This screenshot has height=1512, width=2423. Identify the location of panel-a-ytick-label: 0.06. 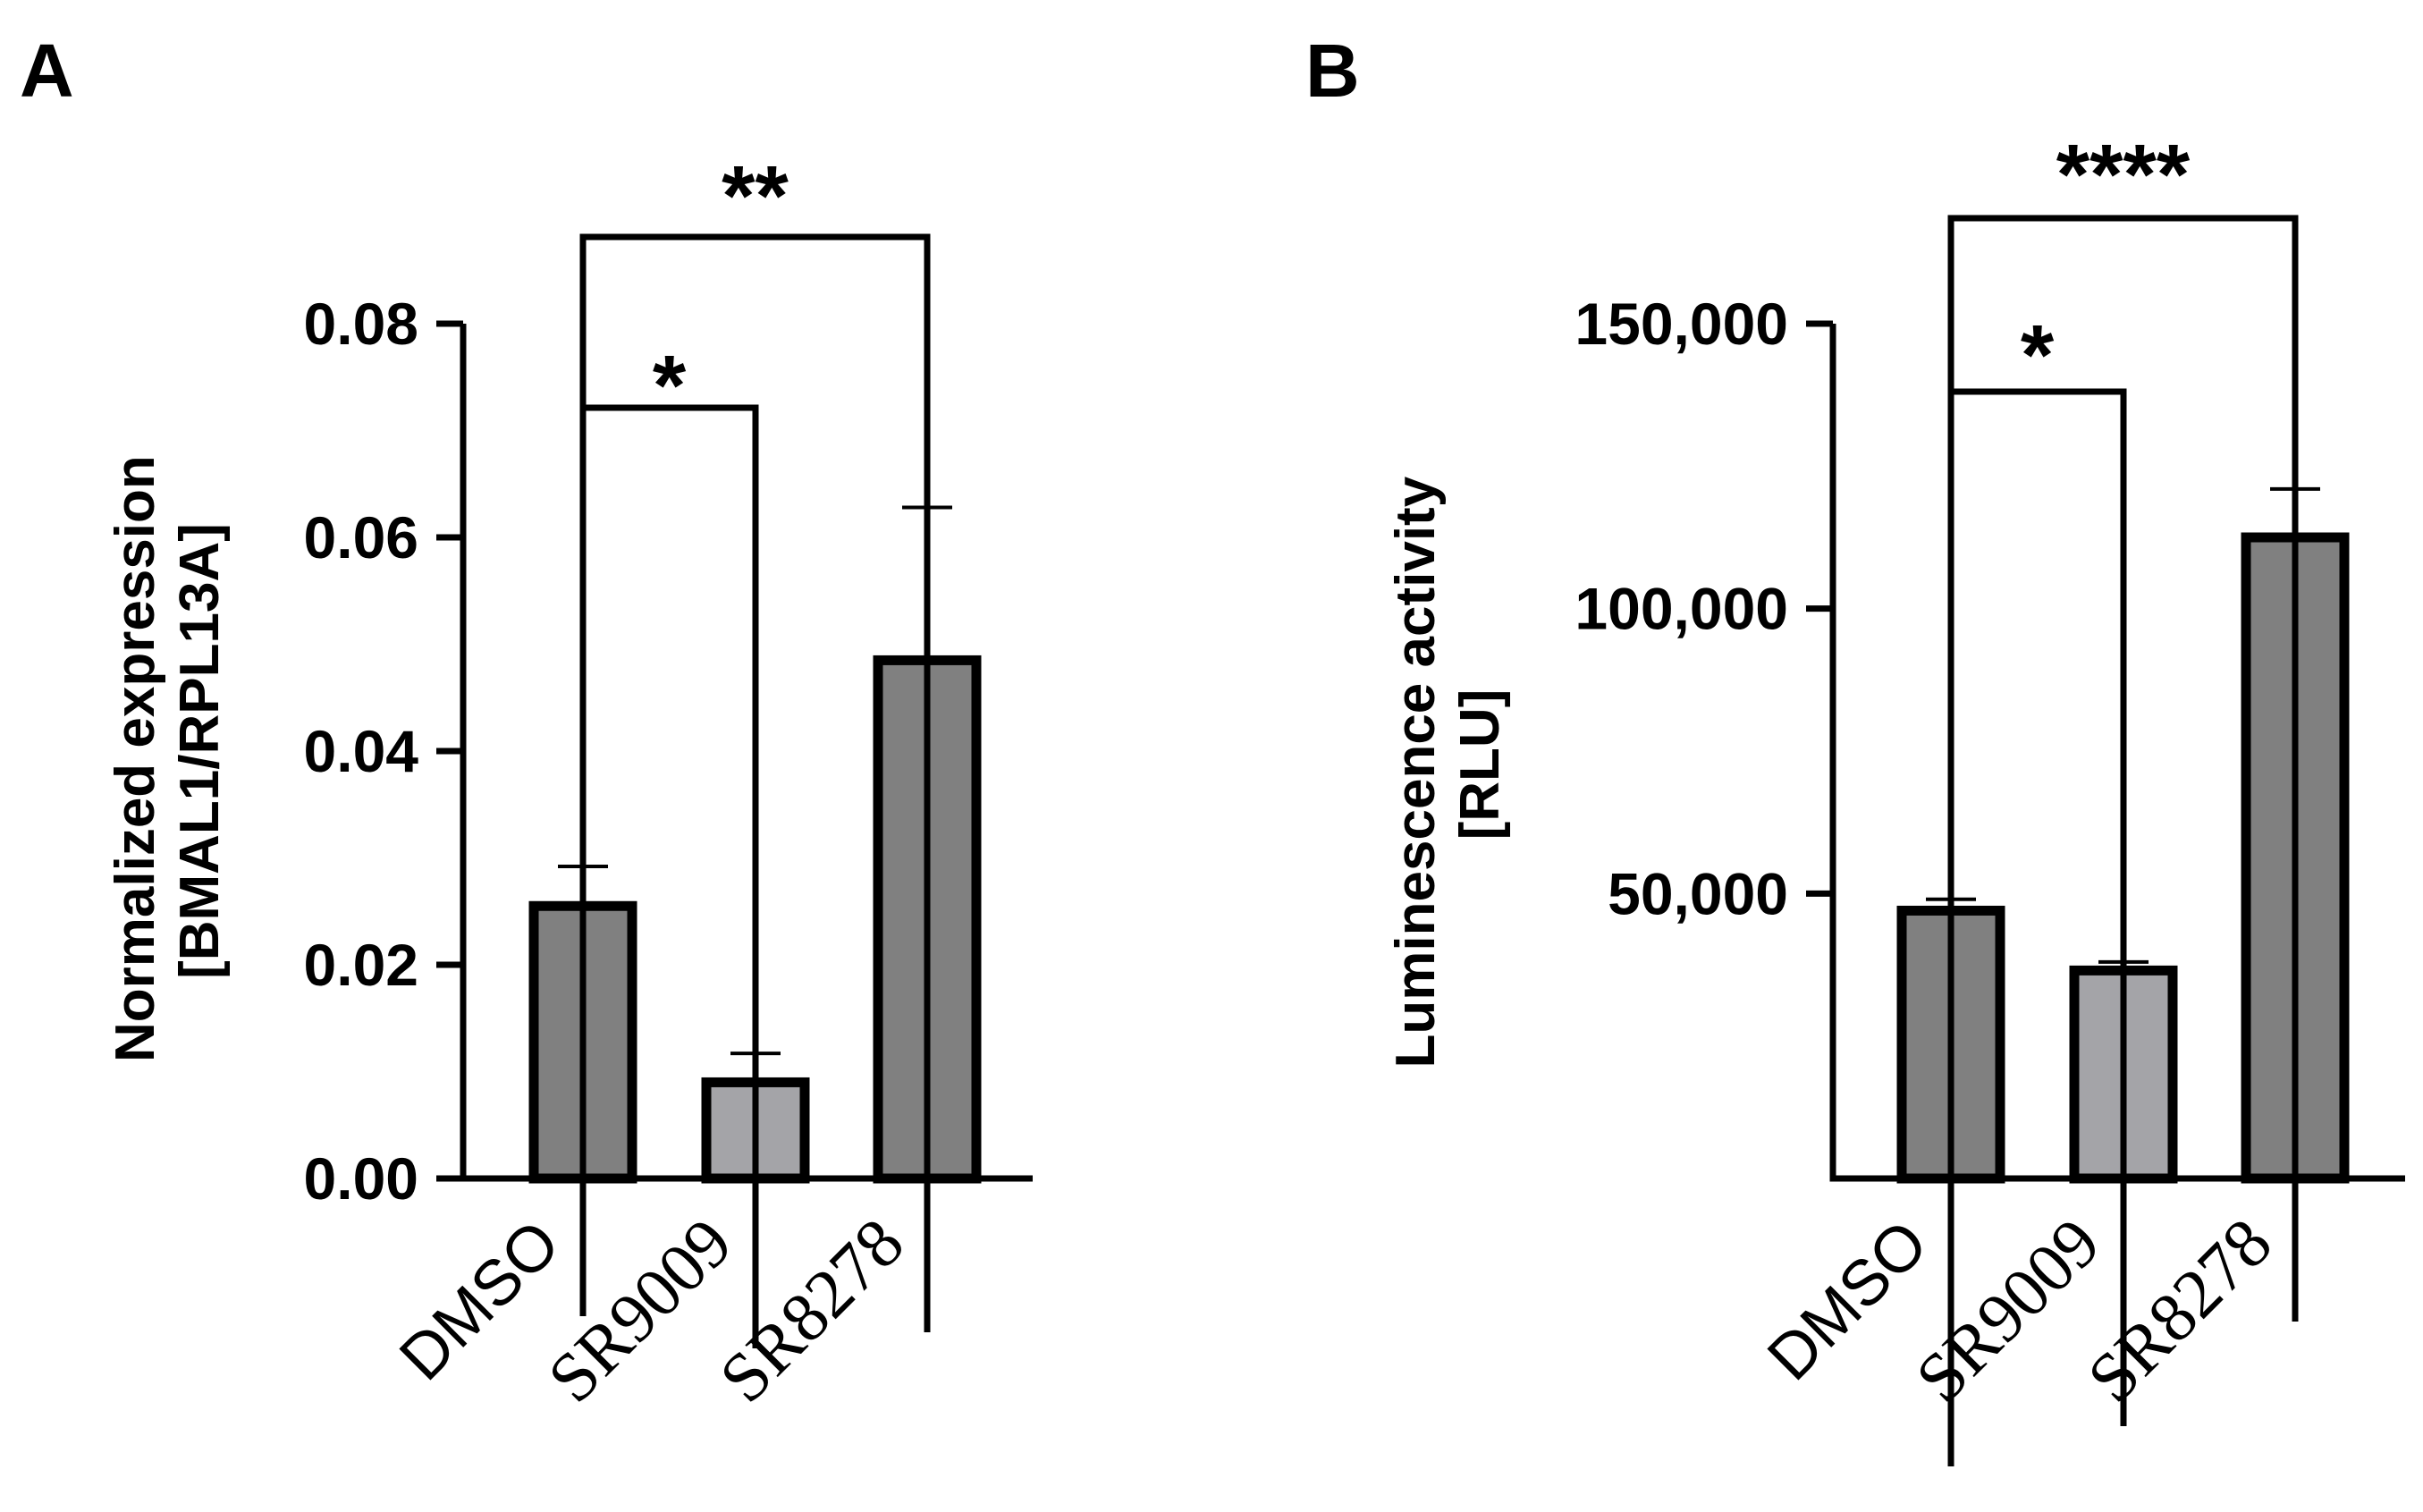
(361, 537).